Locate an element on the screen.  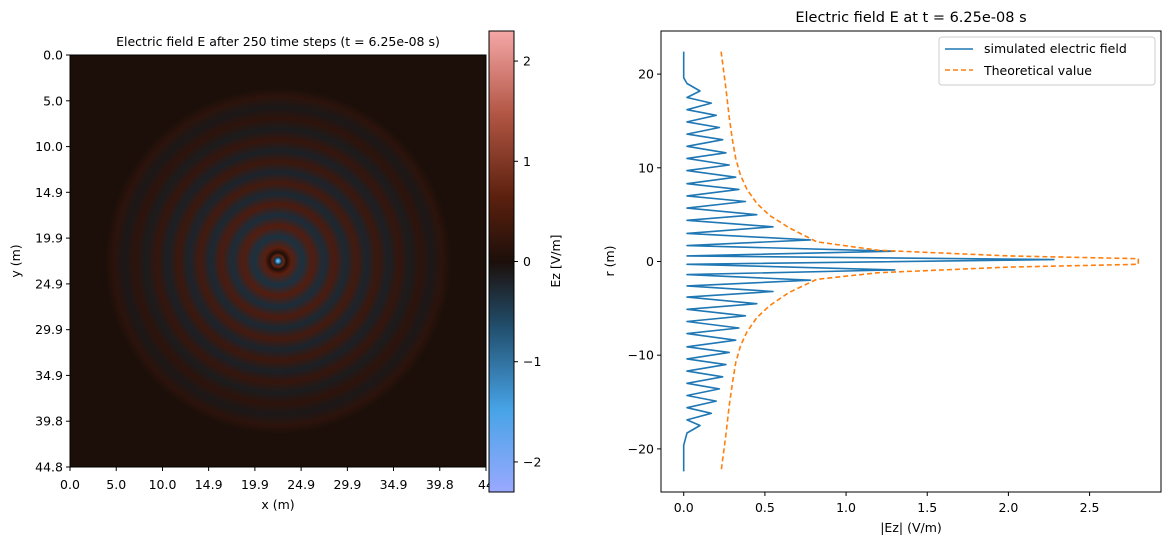
heatmap-x-tick-label: 5.0 is located at coordinates (116, 484).